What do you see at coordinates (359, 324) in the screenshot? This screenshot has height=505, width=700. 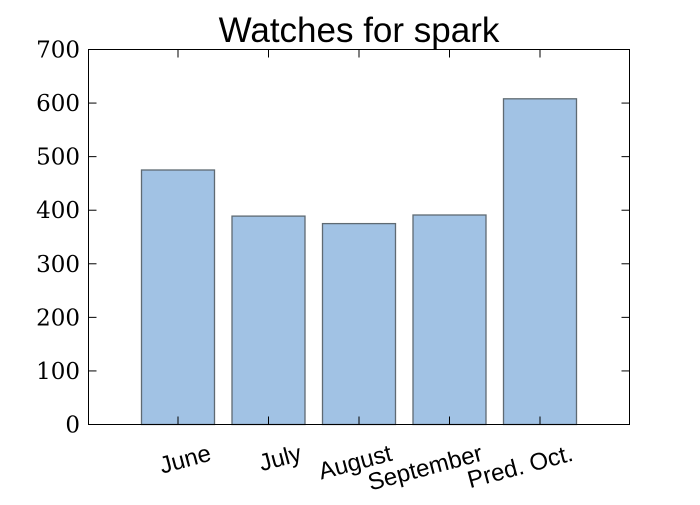 I see `bar-august` at bounding box center [359, 324].